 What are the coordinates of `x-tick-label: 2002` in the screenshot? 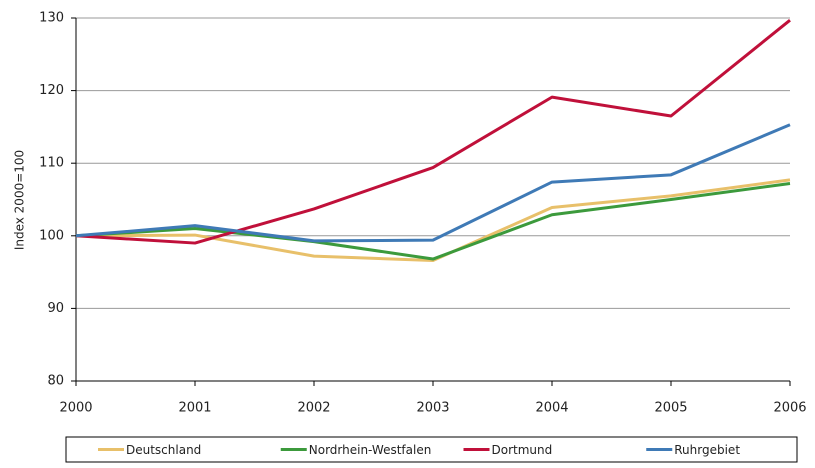 It's located at (313, 408).